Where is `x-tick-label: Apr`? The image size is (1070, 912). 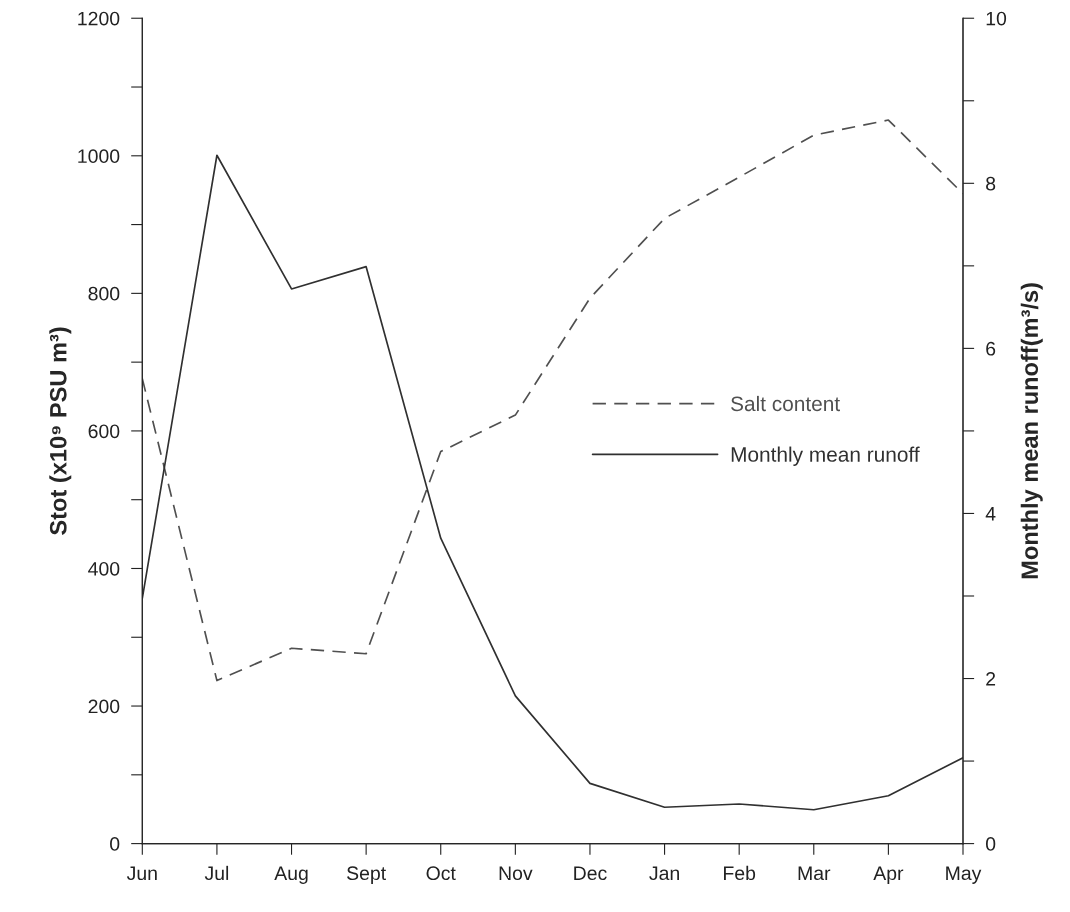
x-tick-label: Apr is located at coordinates (888, 875).